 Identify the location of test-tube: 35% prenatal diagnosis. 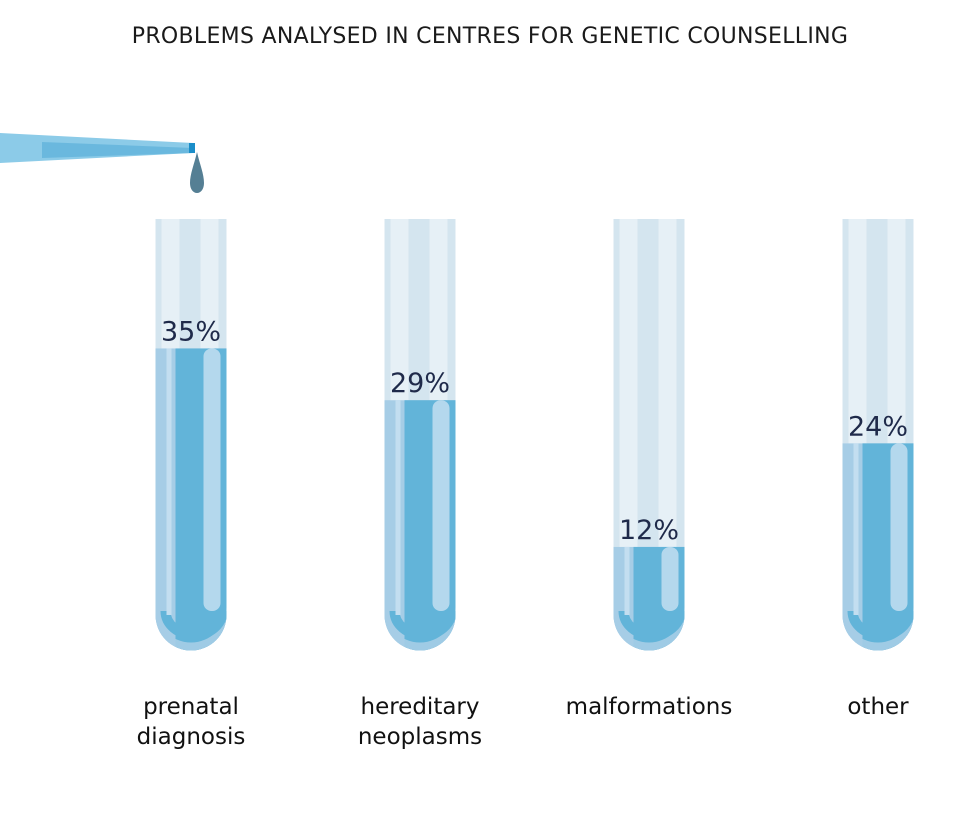
(191, 484).